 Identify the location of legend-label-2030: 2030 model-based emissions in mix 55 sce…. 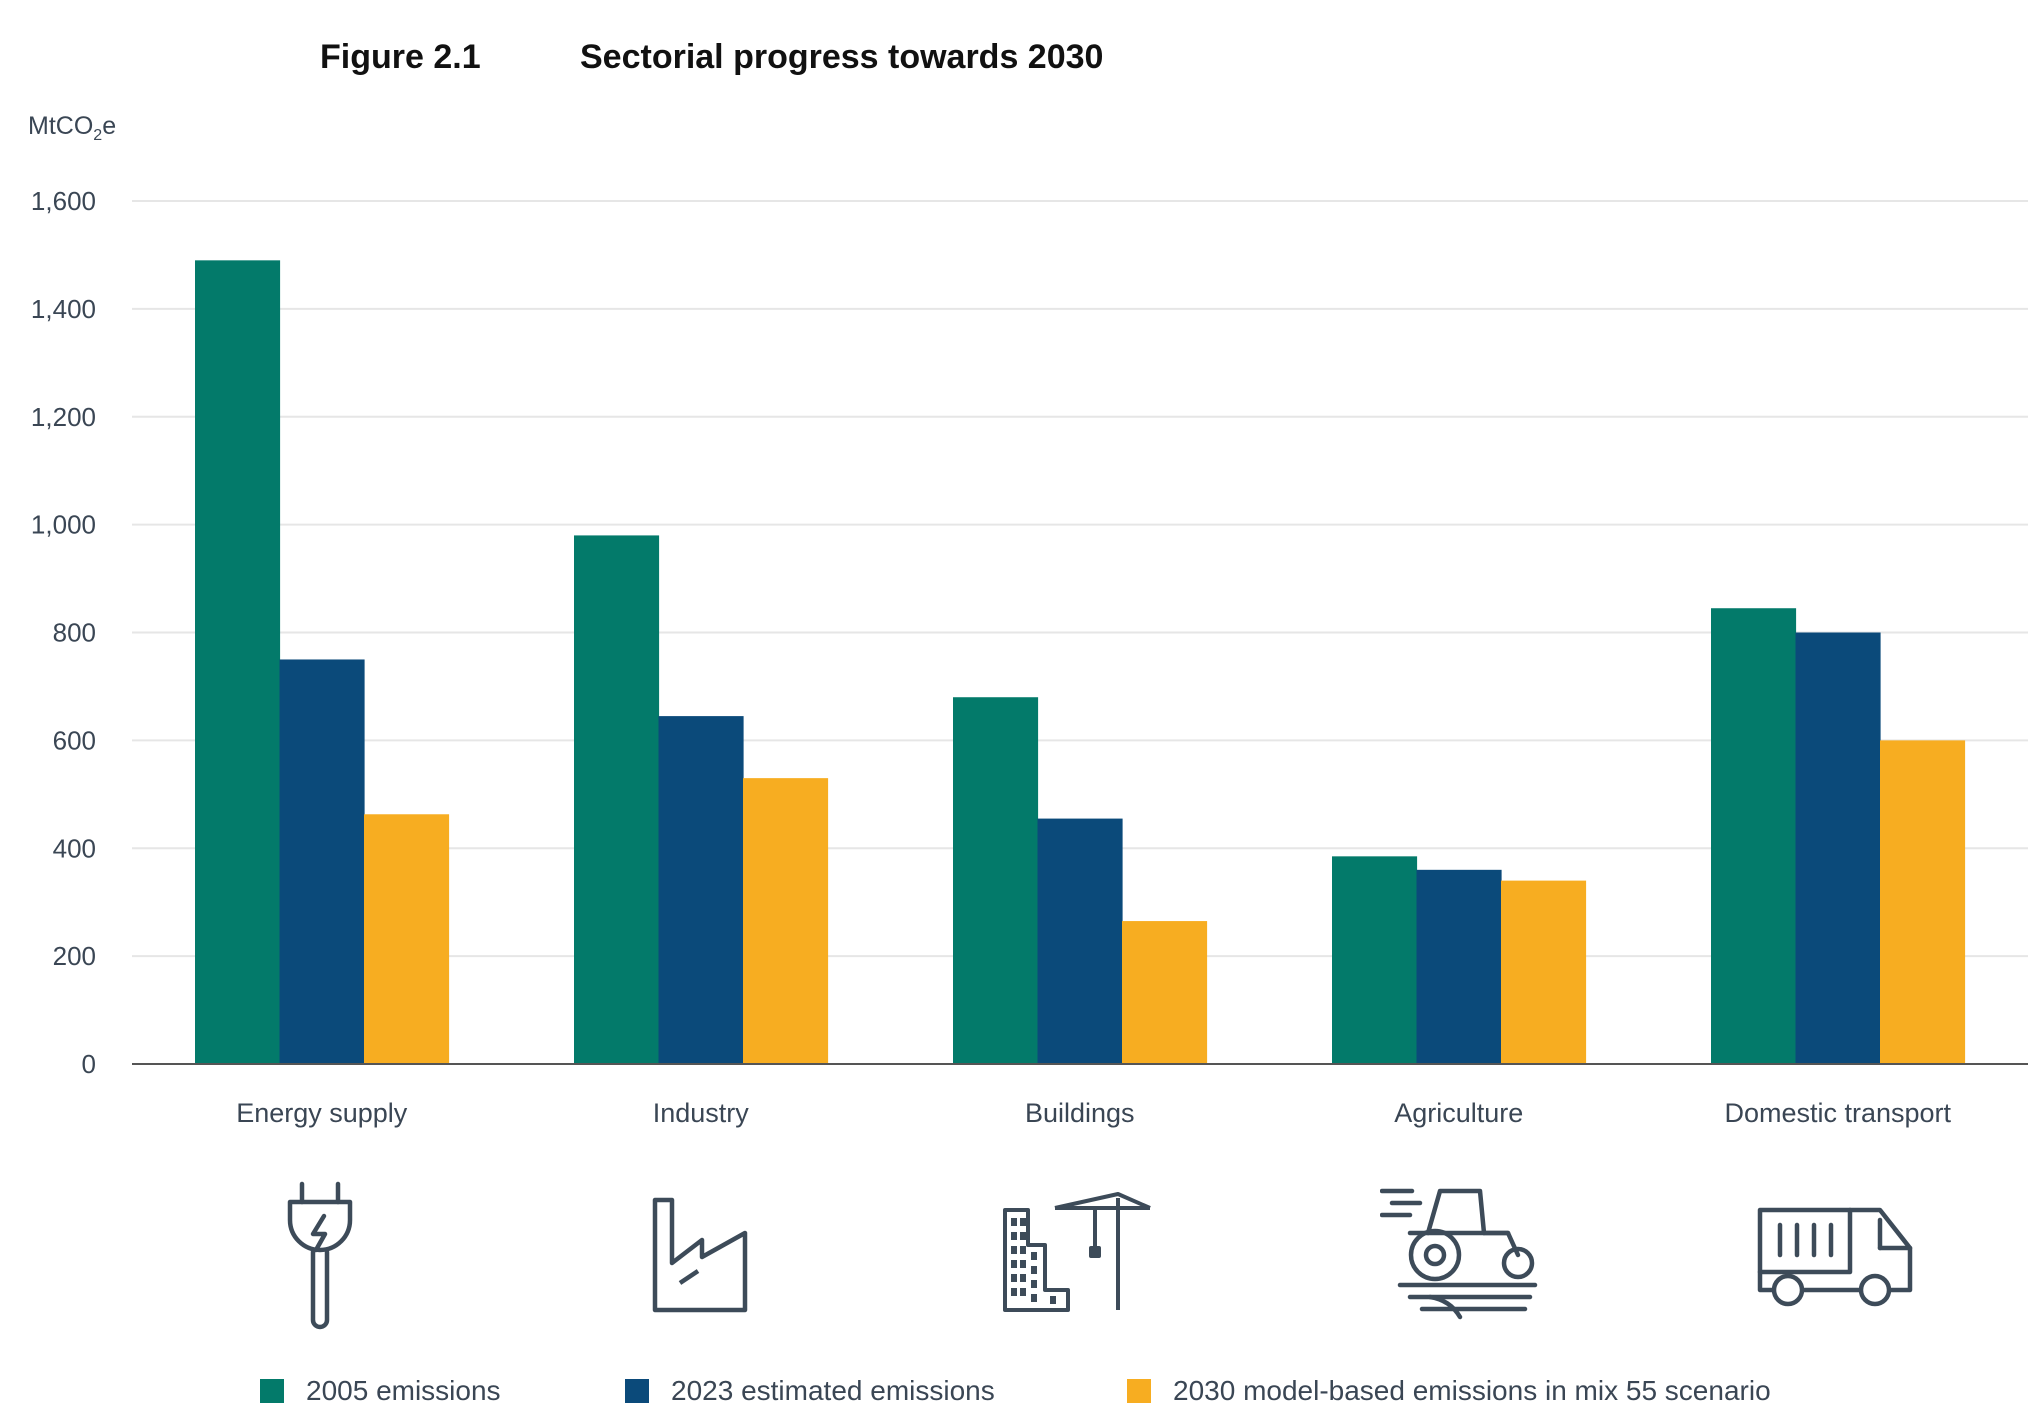
(1472, 1390).